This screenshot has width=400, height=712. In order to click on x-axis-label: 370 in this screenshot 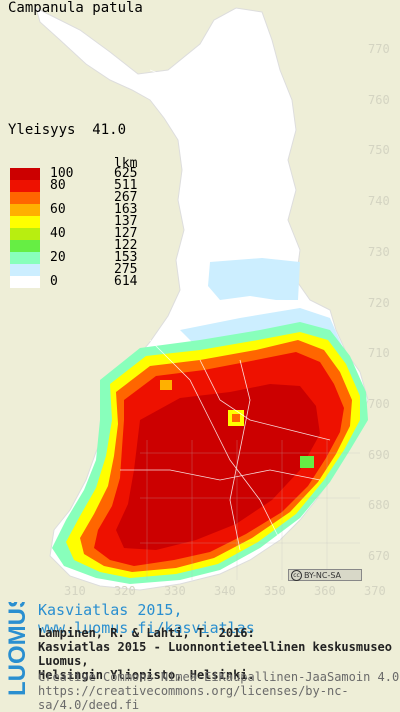, I will do `click(375, 591)`.